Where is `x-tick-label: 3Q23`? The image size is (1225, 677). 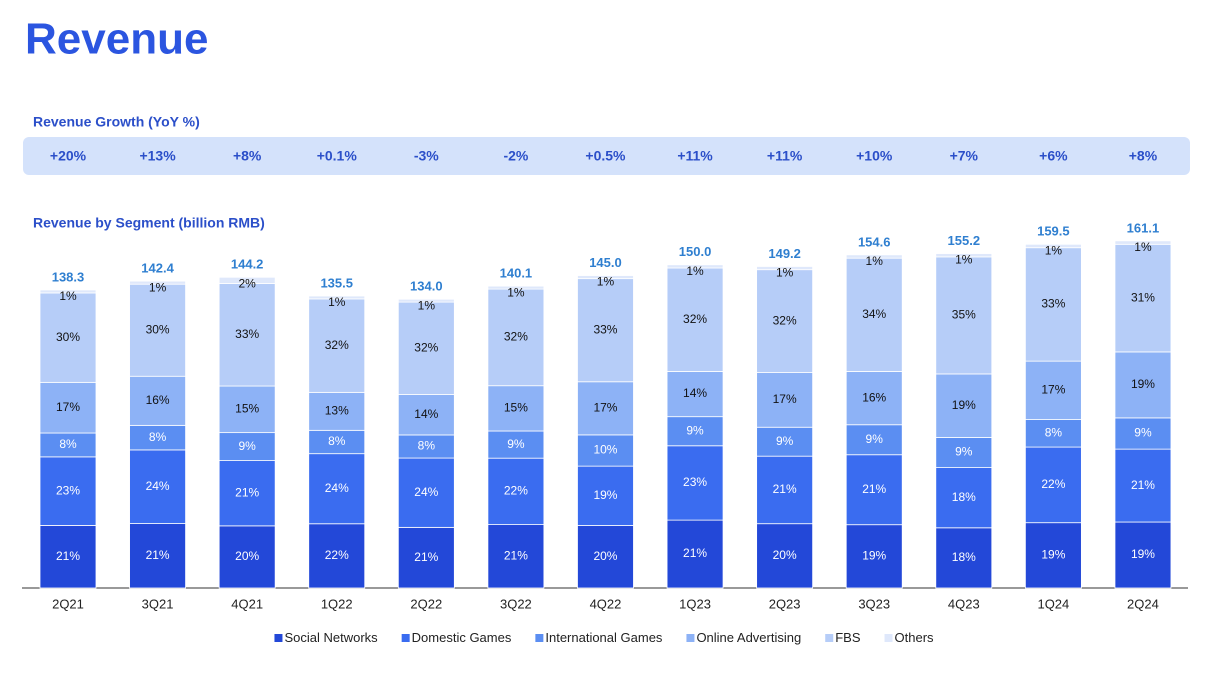 x-tick-label: 3Q23 is located at coordinates (874, 603).